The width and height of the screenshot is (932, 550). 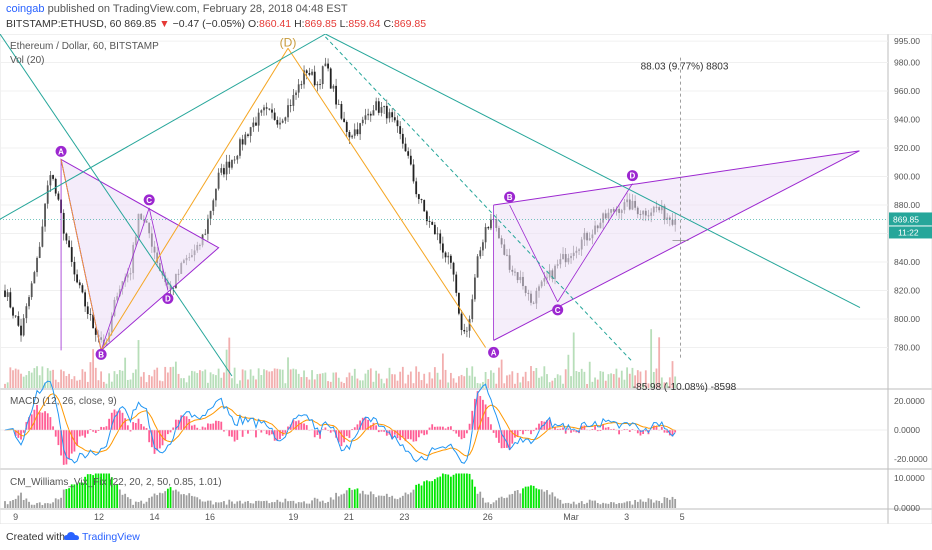 What do you see at coordinates (907, 41) in the screenshot?
I see `price-tick-label: 995.00` at bounding box center [907, 41].